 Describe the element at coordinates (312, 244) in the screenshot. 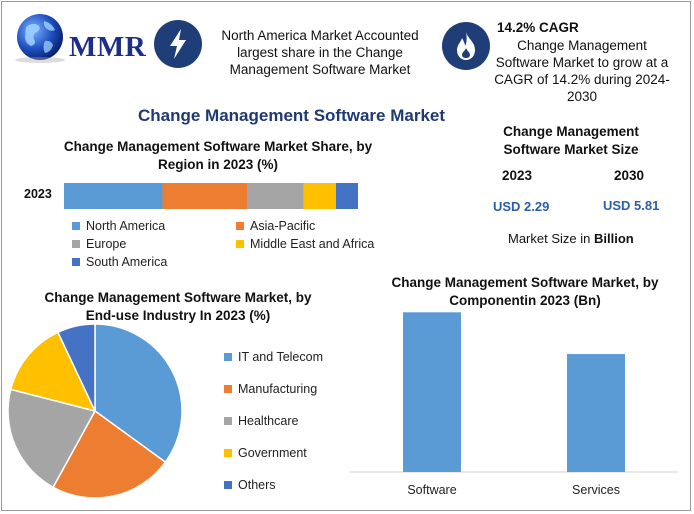

I see `legend-label: Middle East and Africa` at that location.